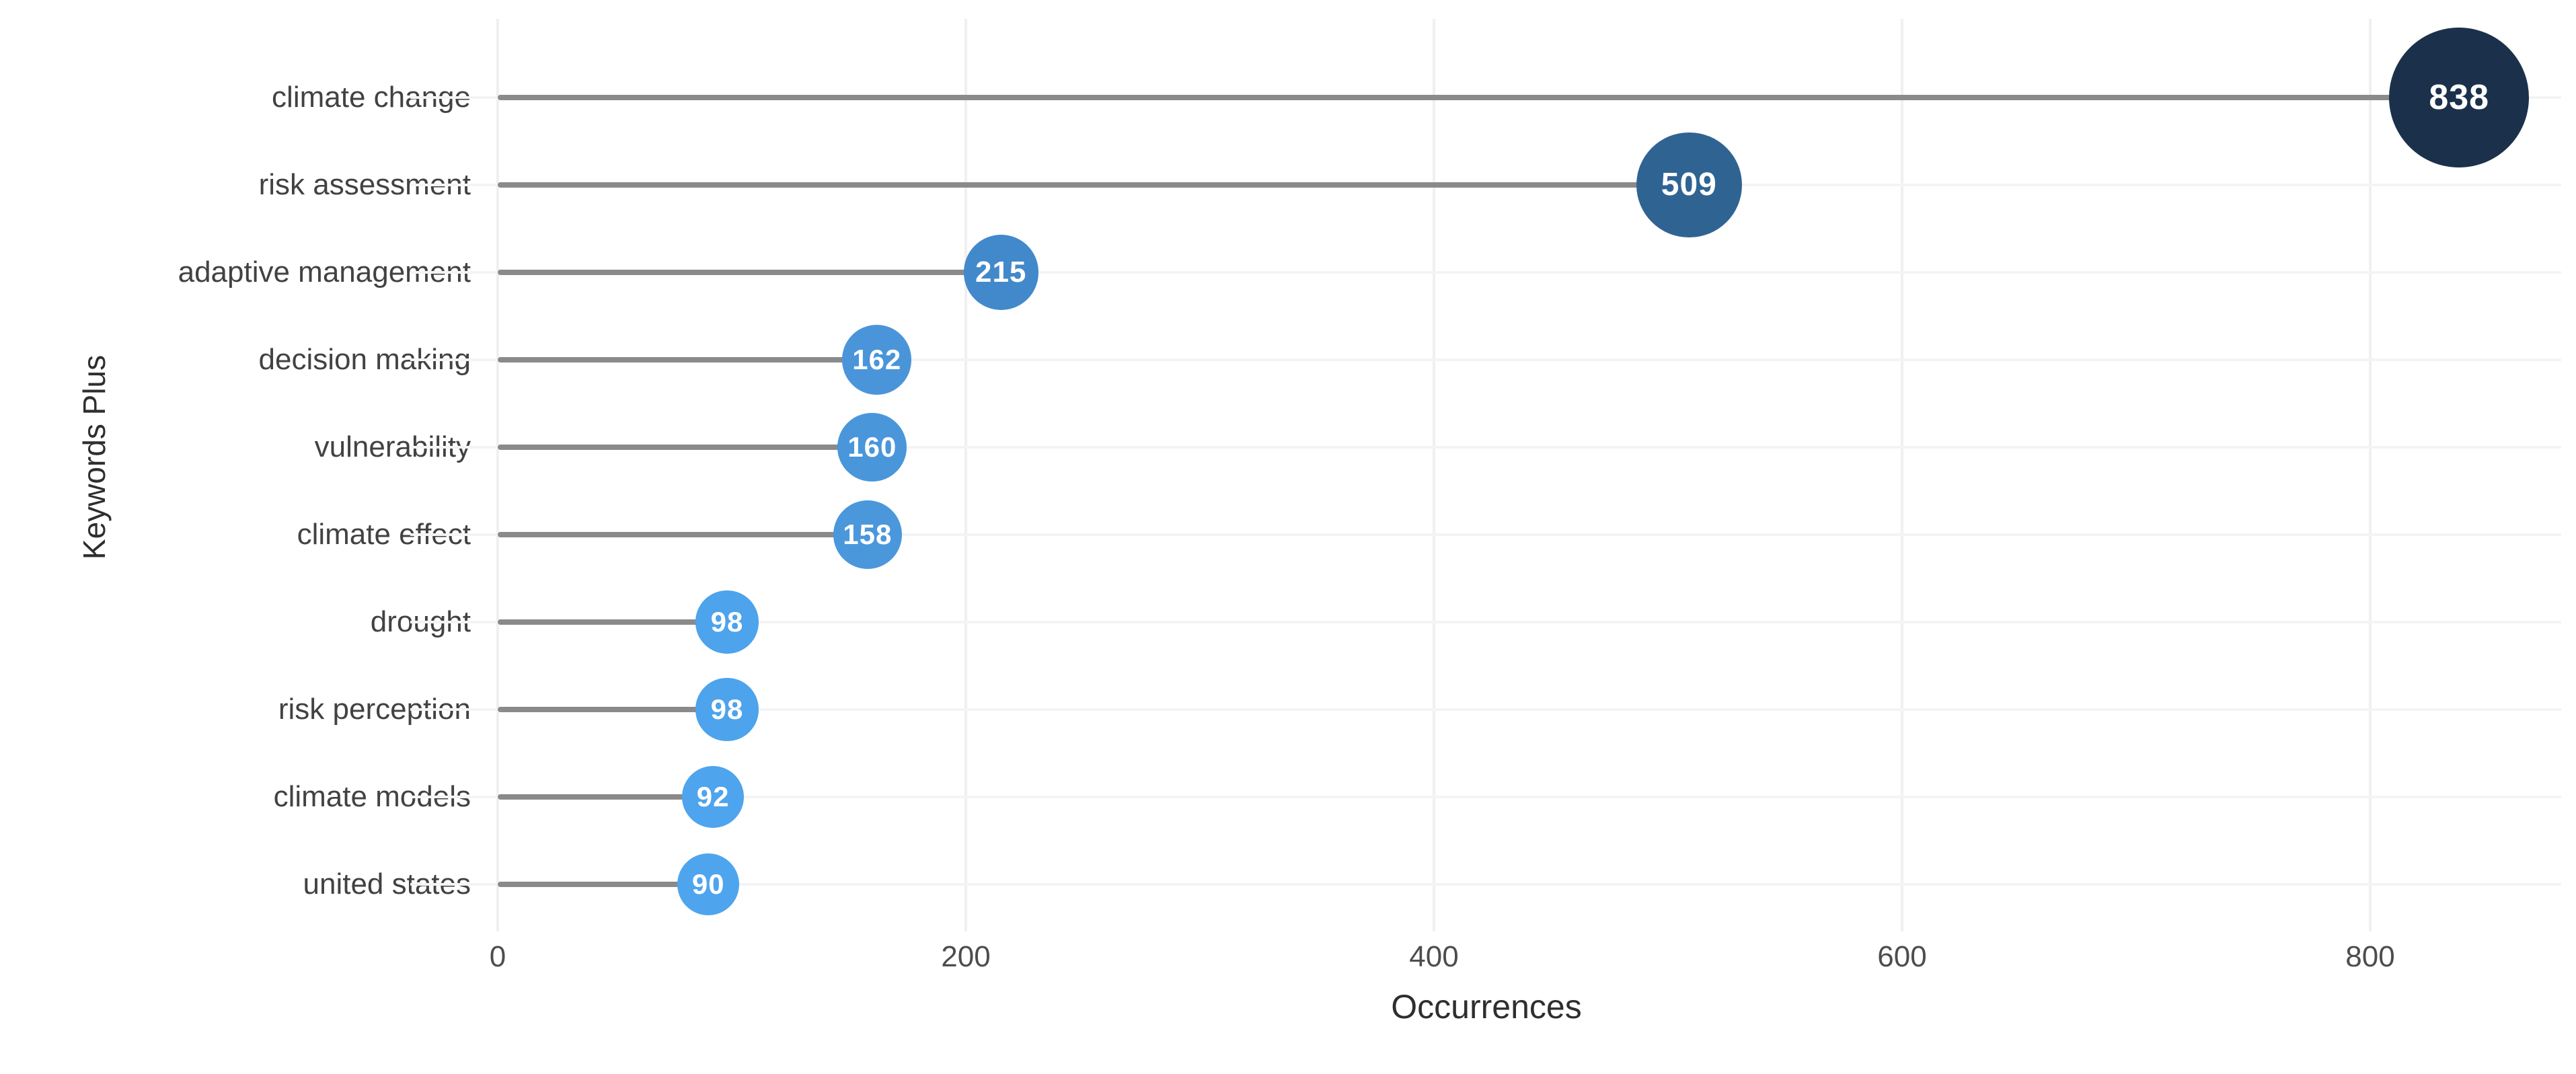 Image resolution: width=2576 pixels, height=1074 pixels. What do you see at coordinates (966, 956) in the screenshot?
I see `x-tick-label: 200` at bounding box center [966, 956].